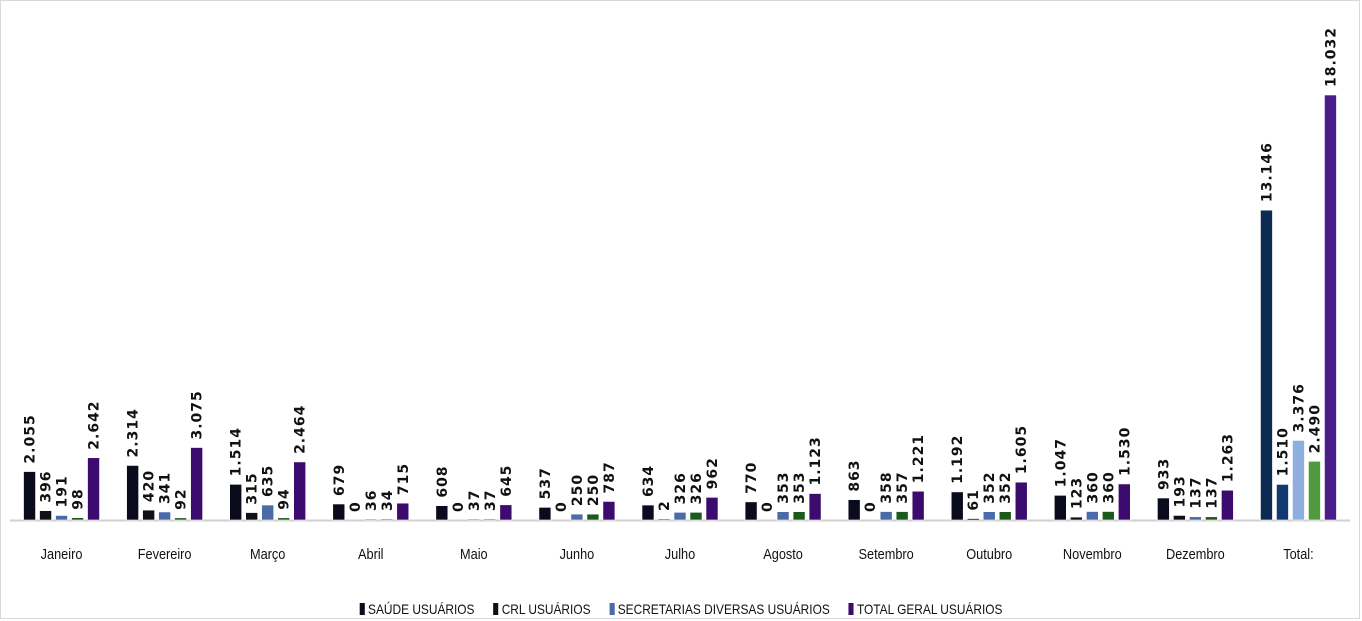  I want to click on data-label: 193, so click(1180, 491).